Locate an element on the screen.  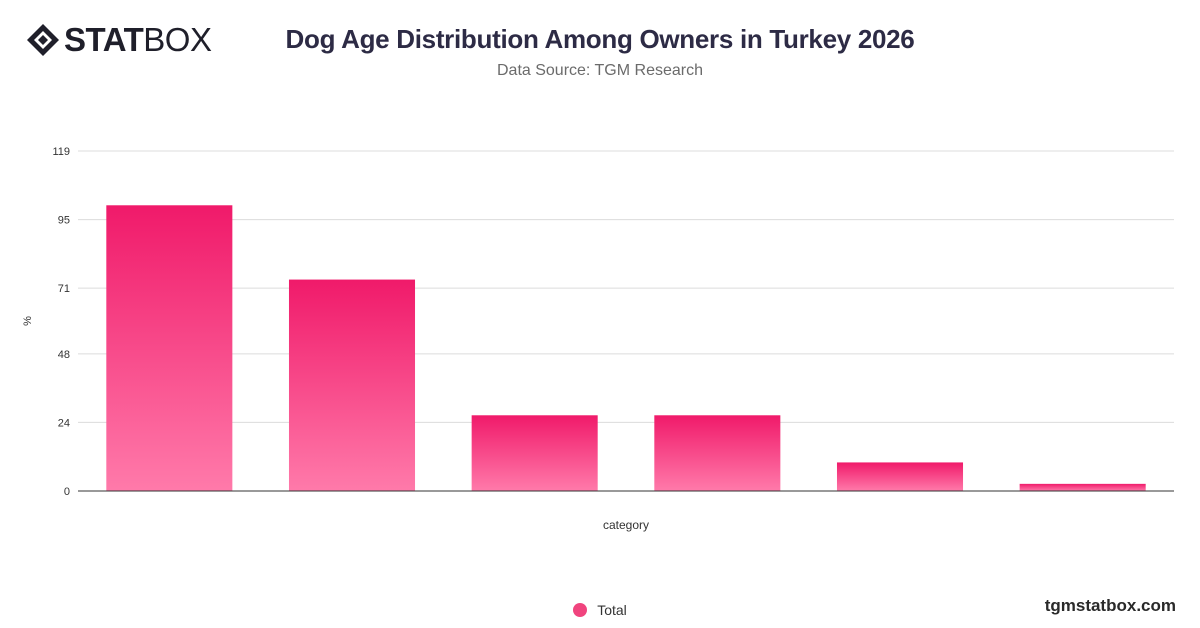
y-tick-label: 71 is located at coordinates (64, 289).